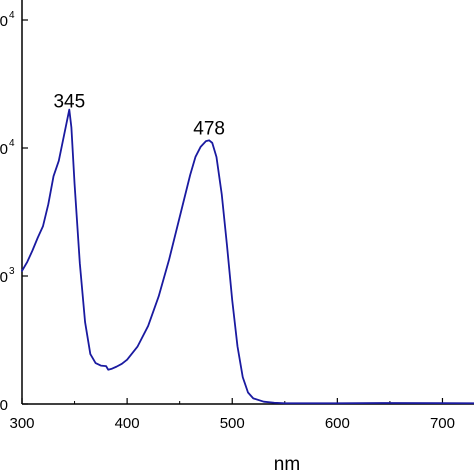 The width and height of the screenshot is (474, 474). I want to click on x-axis-ticks: 300 400 500 600 700, so click(232, 415).